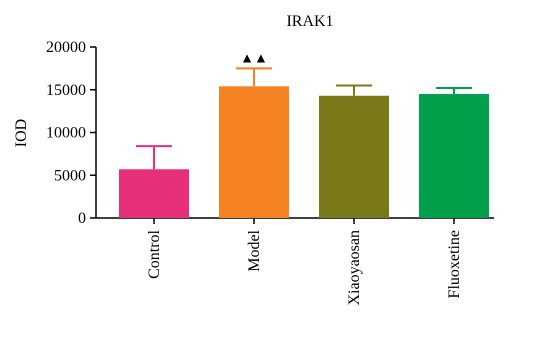  I want to click on y-axis-label: IOD, so click(21, 133).